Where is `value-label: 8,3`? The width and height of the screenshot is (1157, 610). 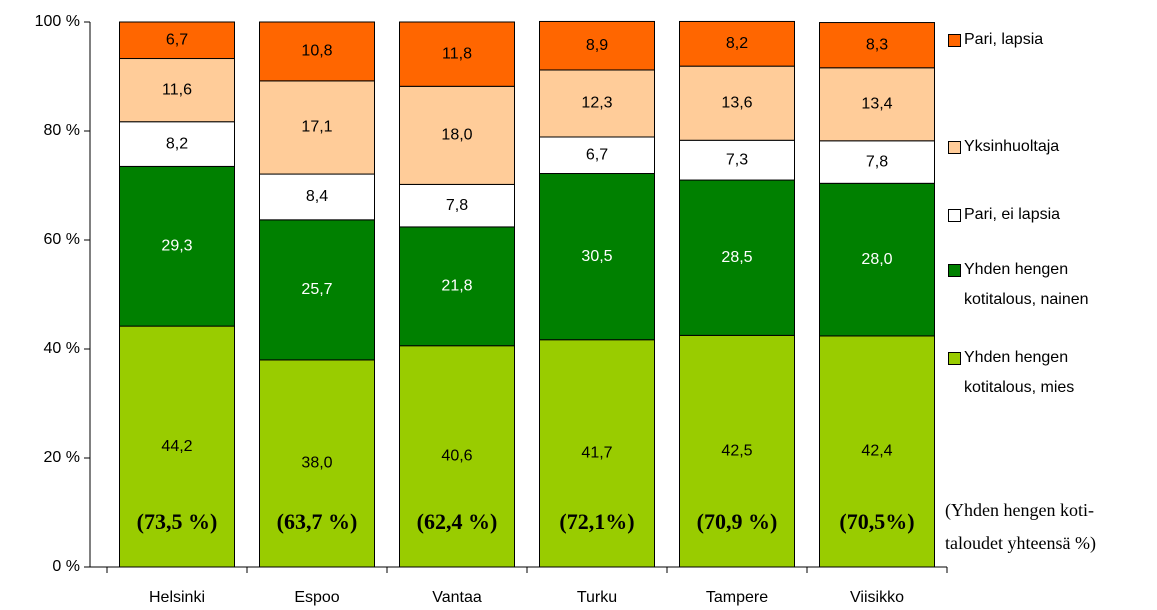
value-label: 8,3 is located at coordinates (877, 44).